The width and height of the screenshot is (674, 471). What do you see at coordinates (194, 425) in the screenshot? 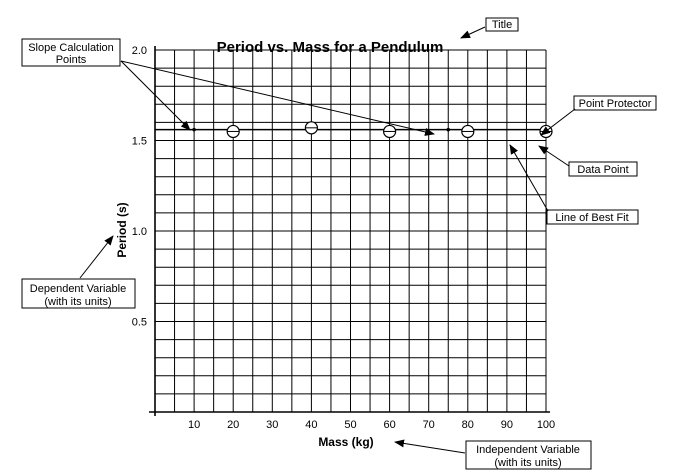
I see `x-tick-label: 10` at bounding box center [194, 425].